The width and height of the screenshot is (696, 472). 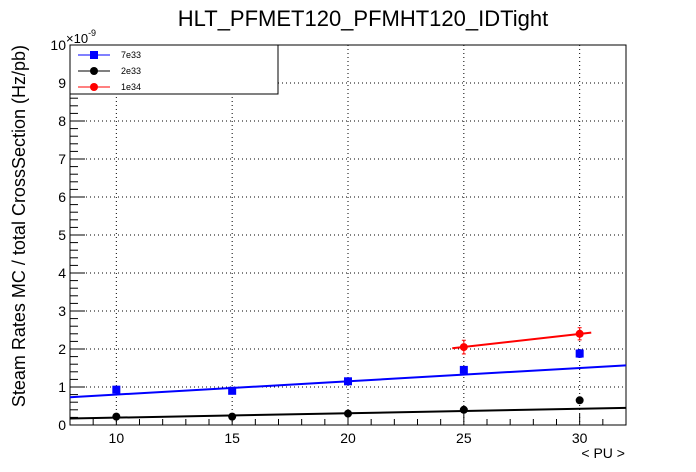 What do you see at coordinates (363, 18) in the screenshot?
I see `chart-title: HLT_PFMET120_PFMHT120_IDTight` at bounding box center [363, 18].